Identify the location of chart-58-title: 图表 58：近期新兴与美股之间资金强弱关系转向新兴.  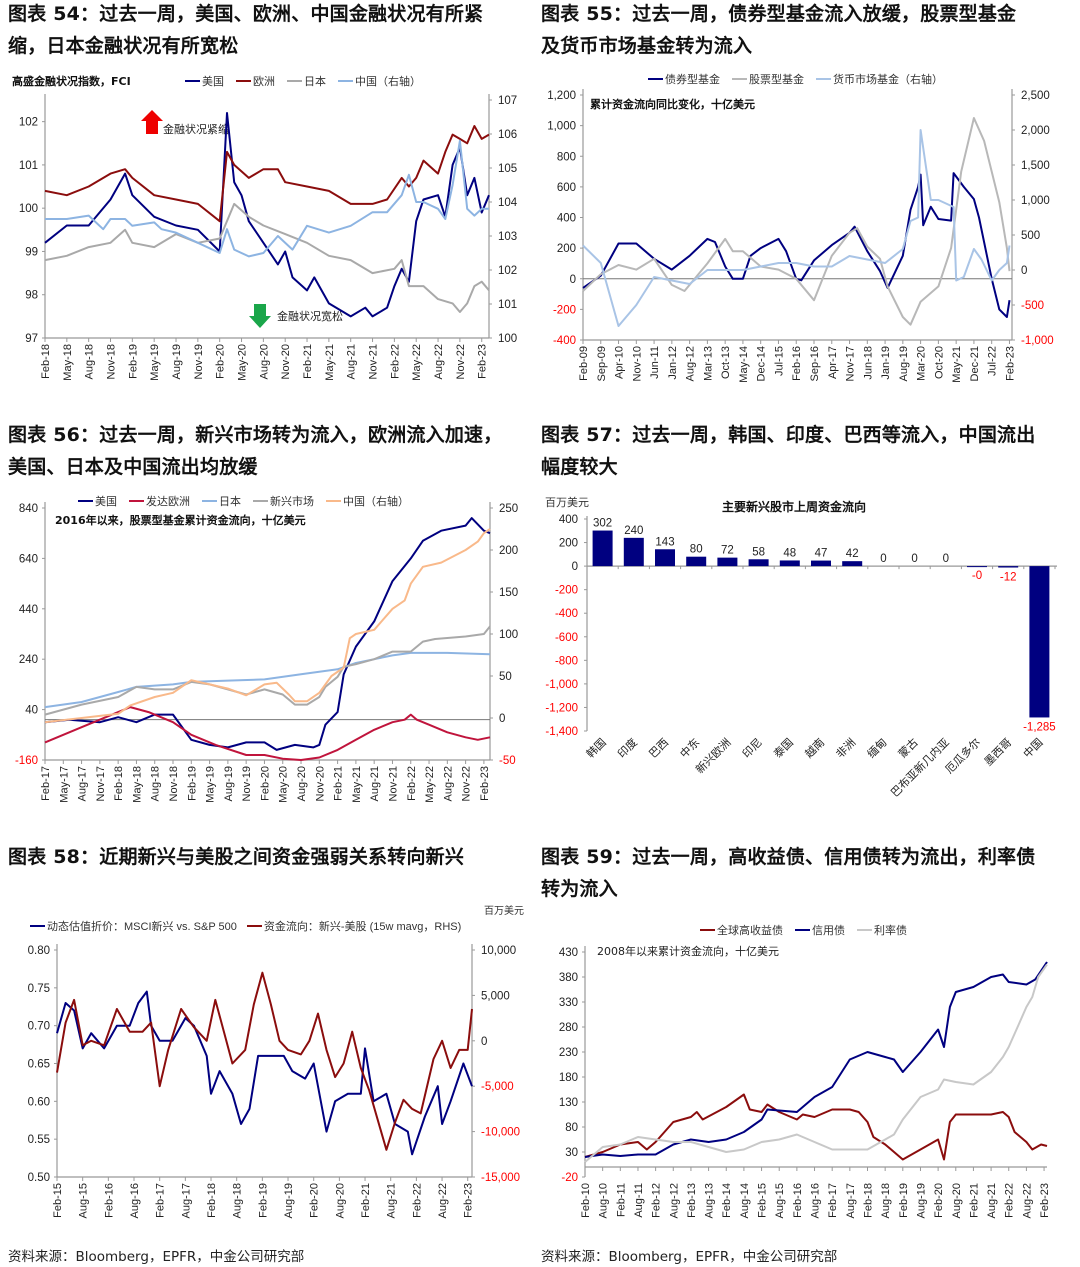
(236, 857).